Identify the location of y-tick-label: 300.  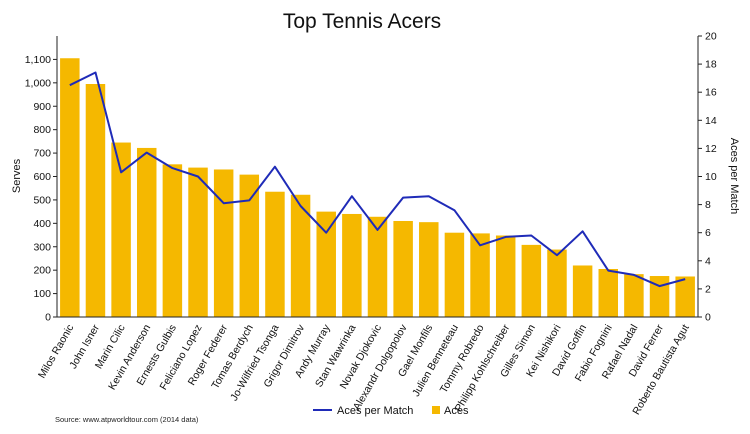
(42, 247).